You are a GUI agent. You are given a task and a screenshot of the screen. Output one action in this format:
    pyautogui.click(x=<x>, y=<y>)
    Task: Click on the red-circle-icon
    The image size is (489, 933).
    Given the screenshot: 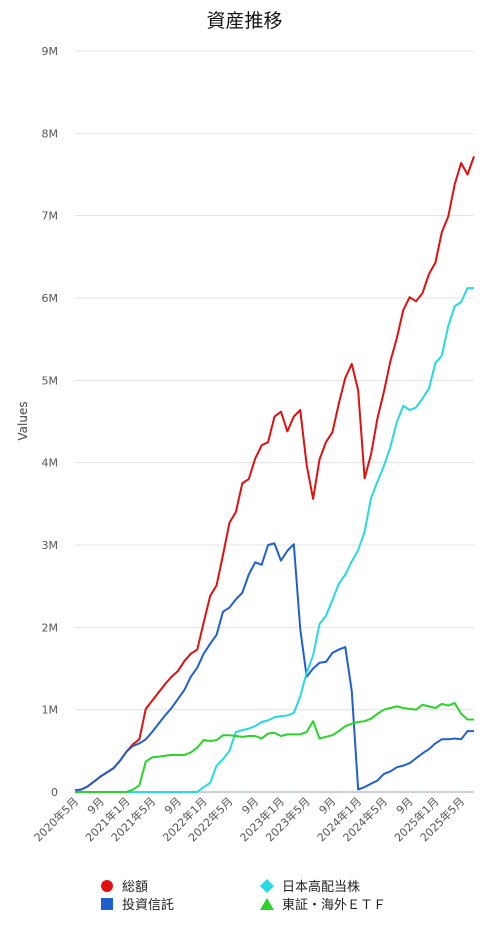 What is the action you would take?
    pyautogui.click(x=107, y=885)
    